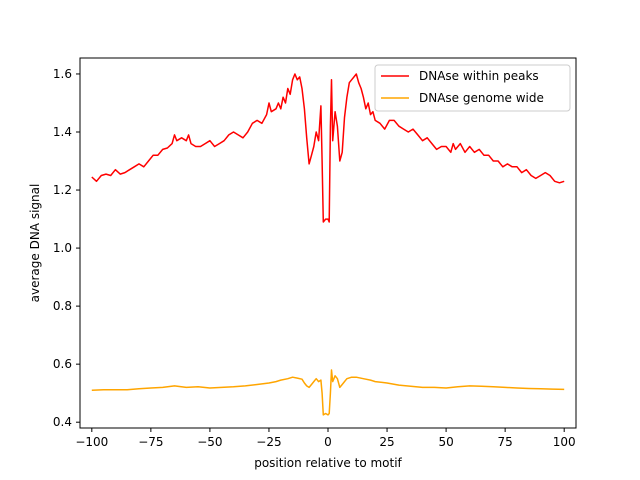  What do you see at coordinates (209, 442) in the screenshot?
I see `x-tick-label: −50` at bounding box center [209, 442].